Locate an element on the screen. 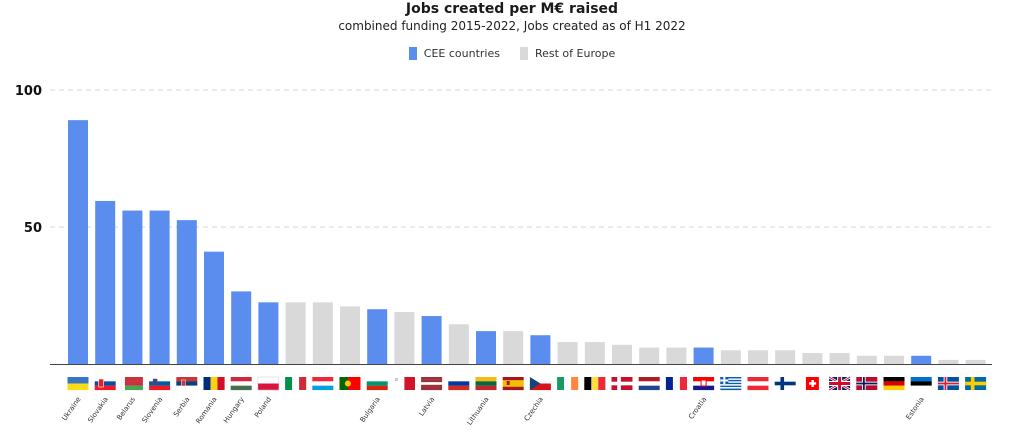  bar-ukraine is located at coordinates (78, 242).